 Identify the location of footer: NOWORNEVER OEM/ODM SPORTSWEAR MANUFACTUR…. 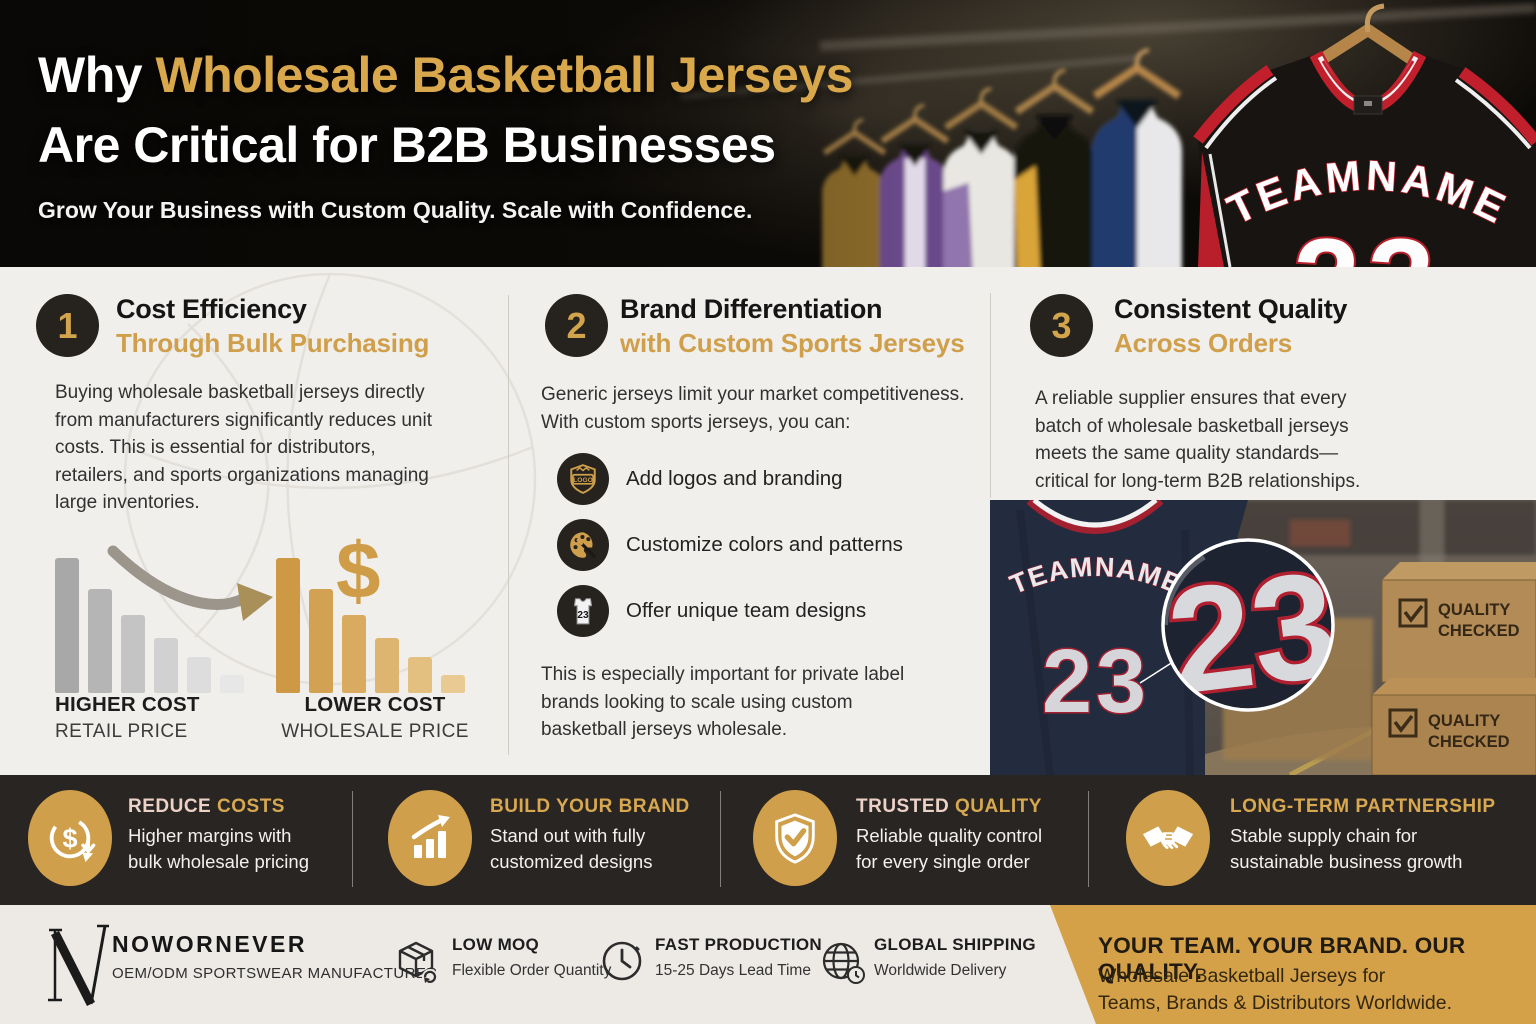
(768, 964).